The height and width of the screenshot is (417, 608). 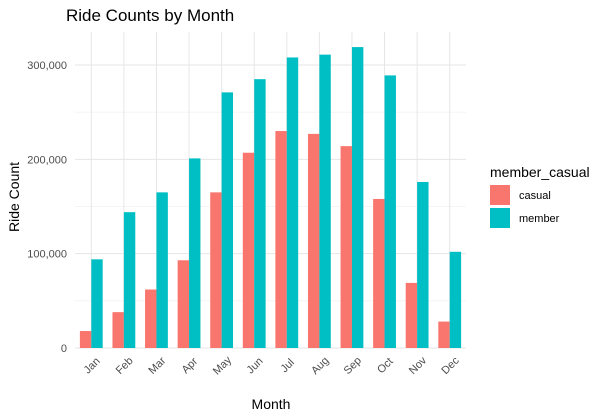 I want to click on bar-member-nov, so click(x=423, y=264).